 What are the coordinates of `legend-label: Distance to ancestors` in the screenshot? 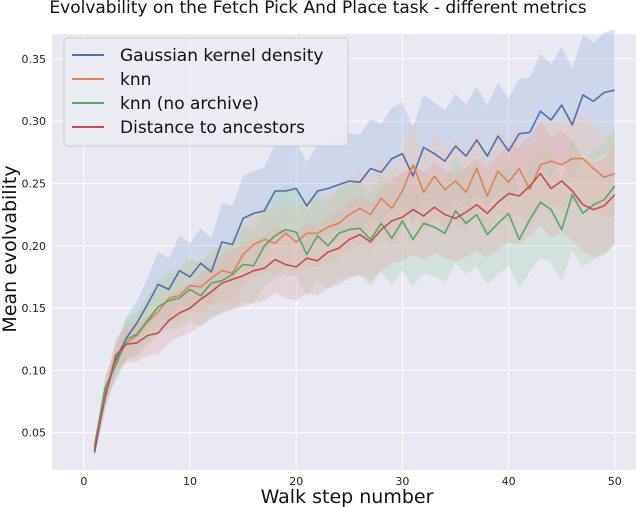 It's located at (212, 128).